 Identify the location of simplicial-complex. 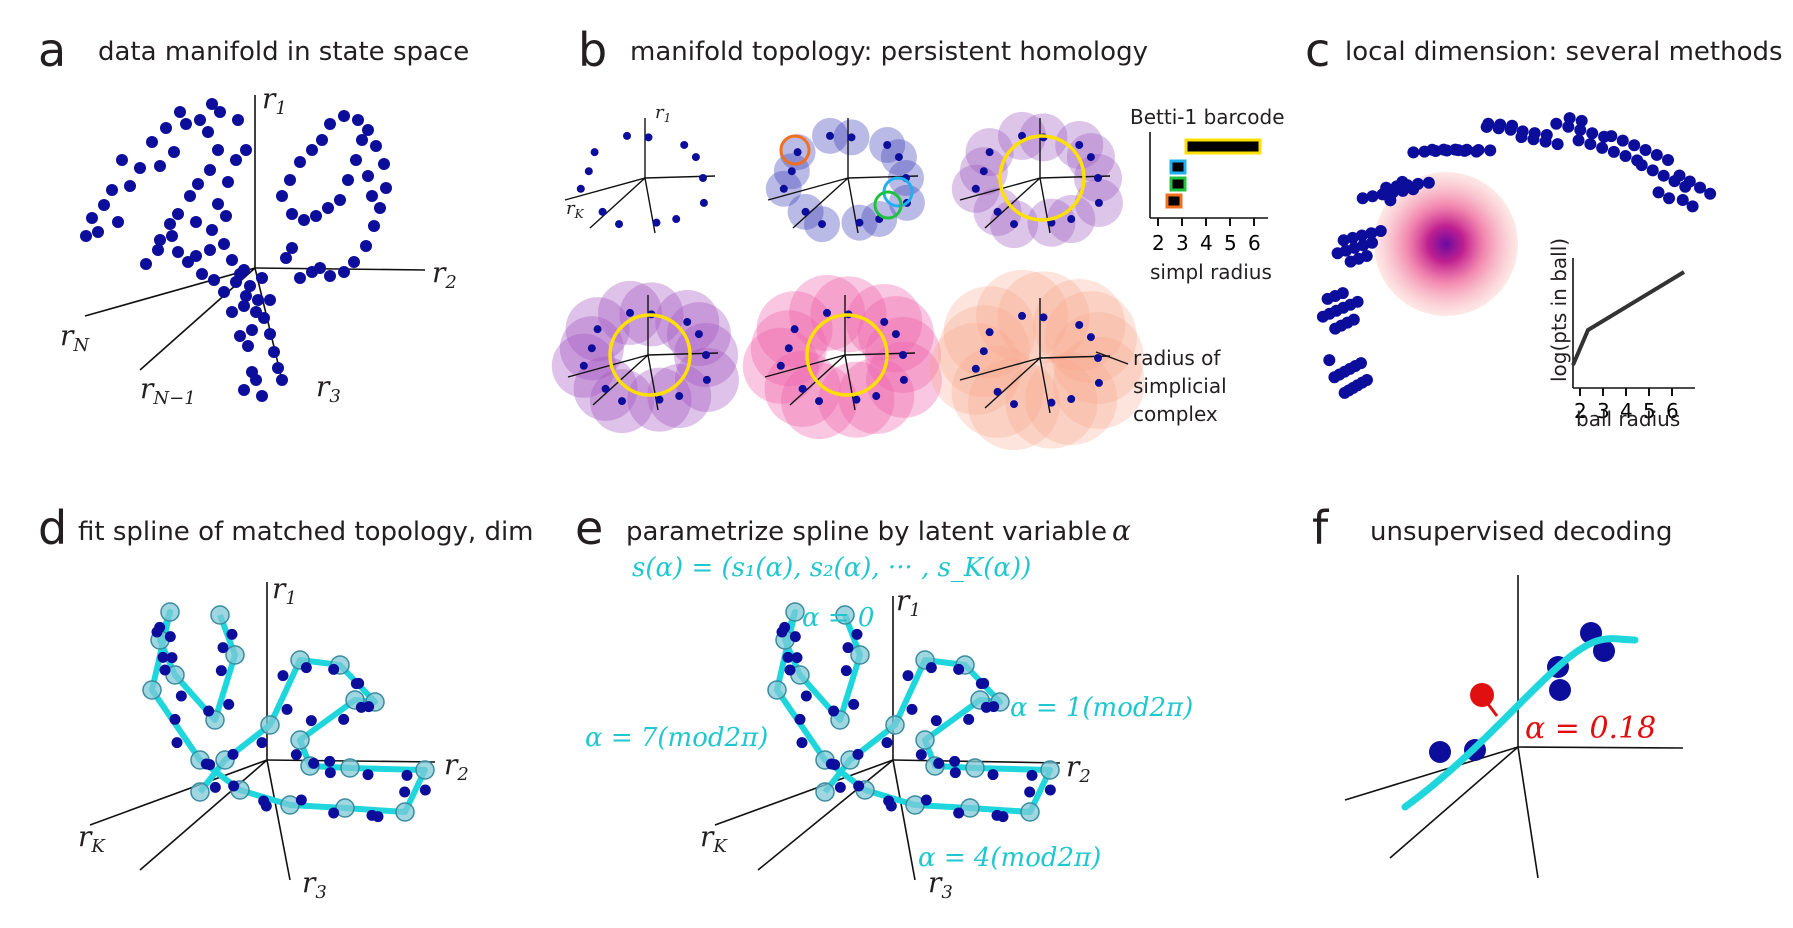
(645, 357).